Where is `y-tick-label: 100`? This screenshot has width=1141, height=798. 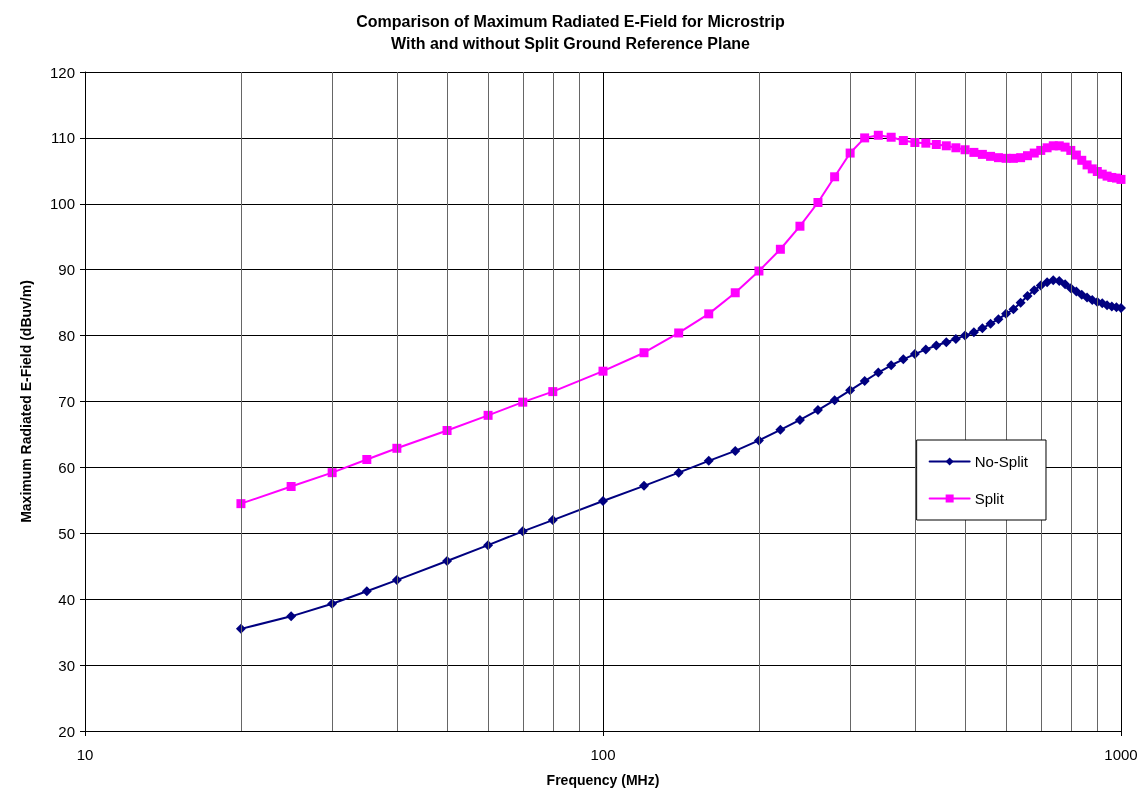
y-tick-label: 100 is located at coordinates (62, 204).